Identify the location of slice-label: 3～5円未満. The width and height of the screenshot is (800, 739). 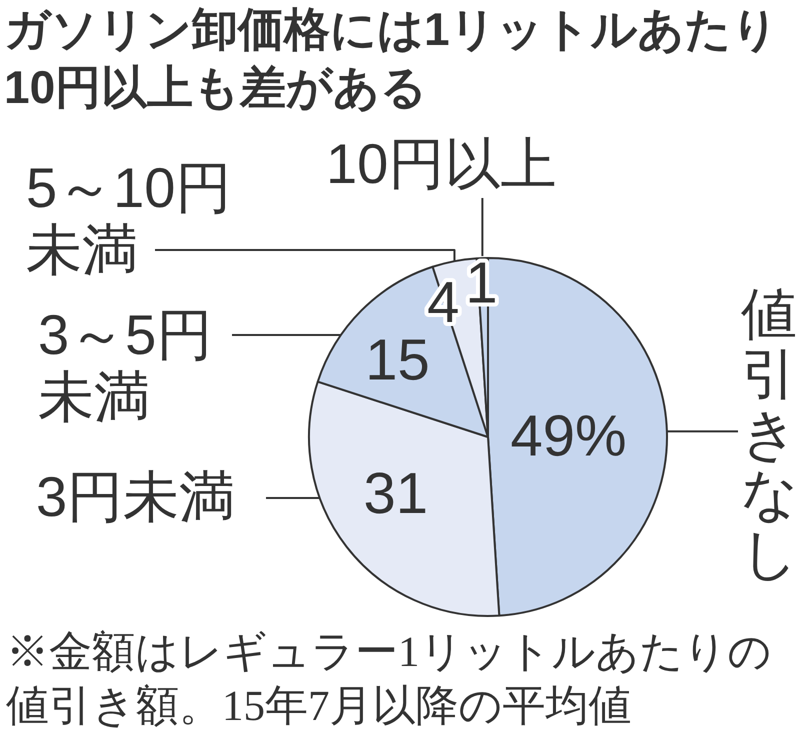
(126, 365).